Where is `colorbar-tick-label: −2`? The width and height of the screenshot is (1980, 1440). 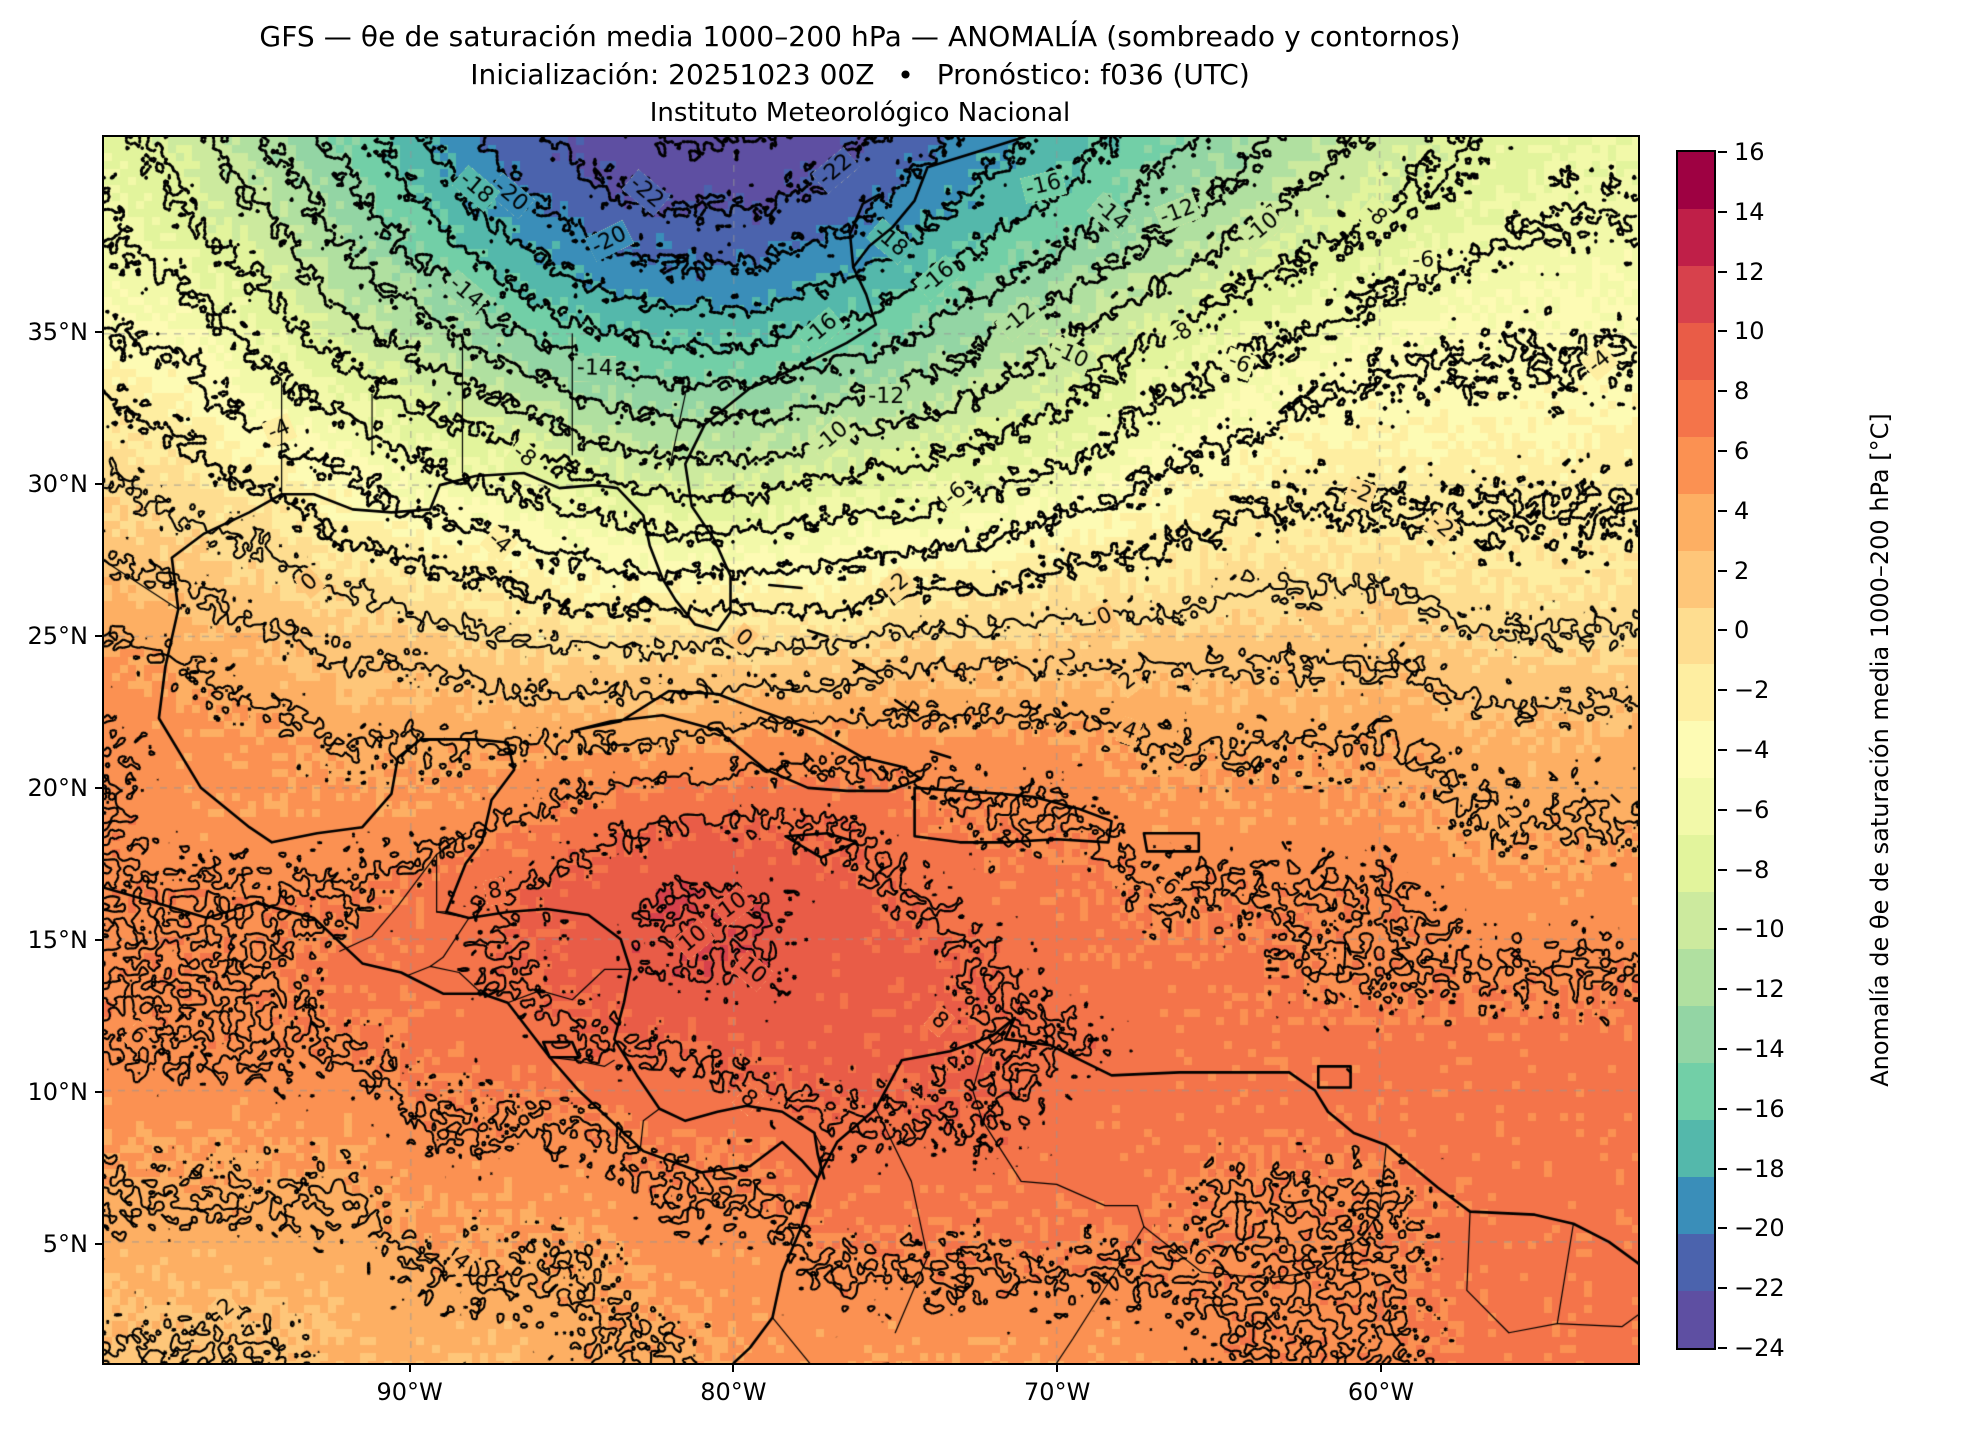
colorbar-tick-label: −2 is located at coordinates (1752, 690).